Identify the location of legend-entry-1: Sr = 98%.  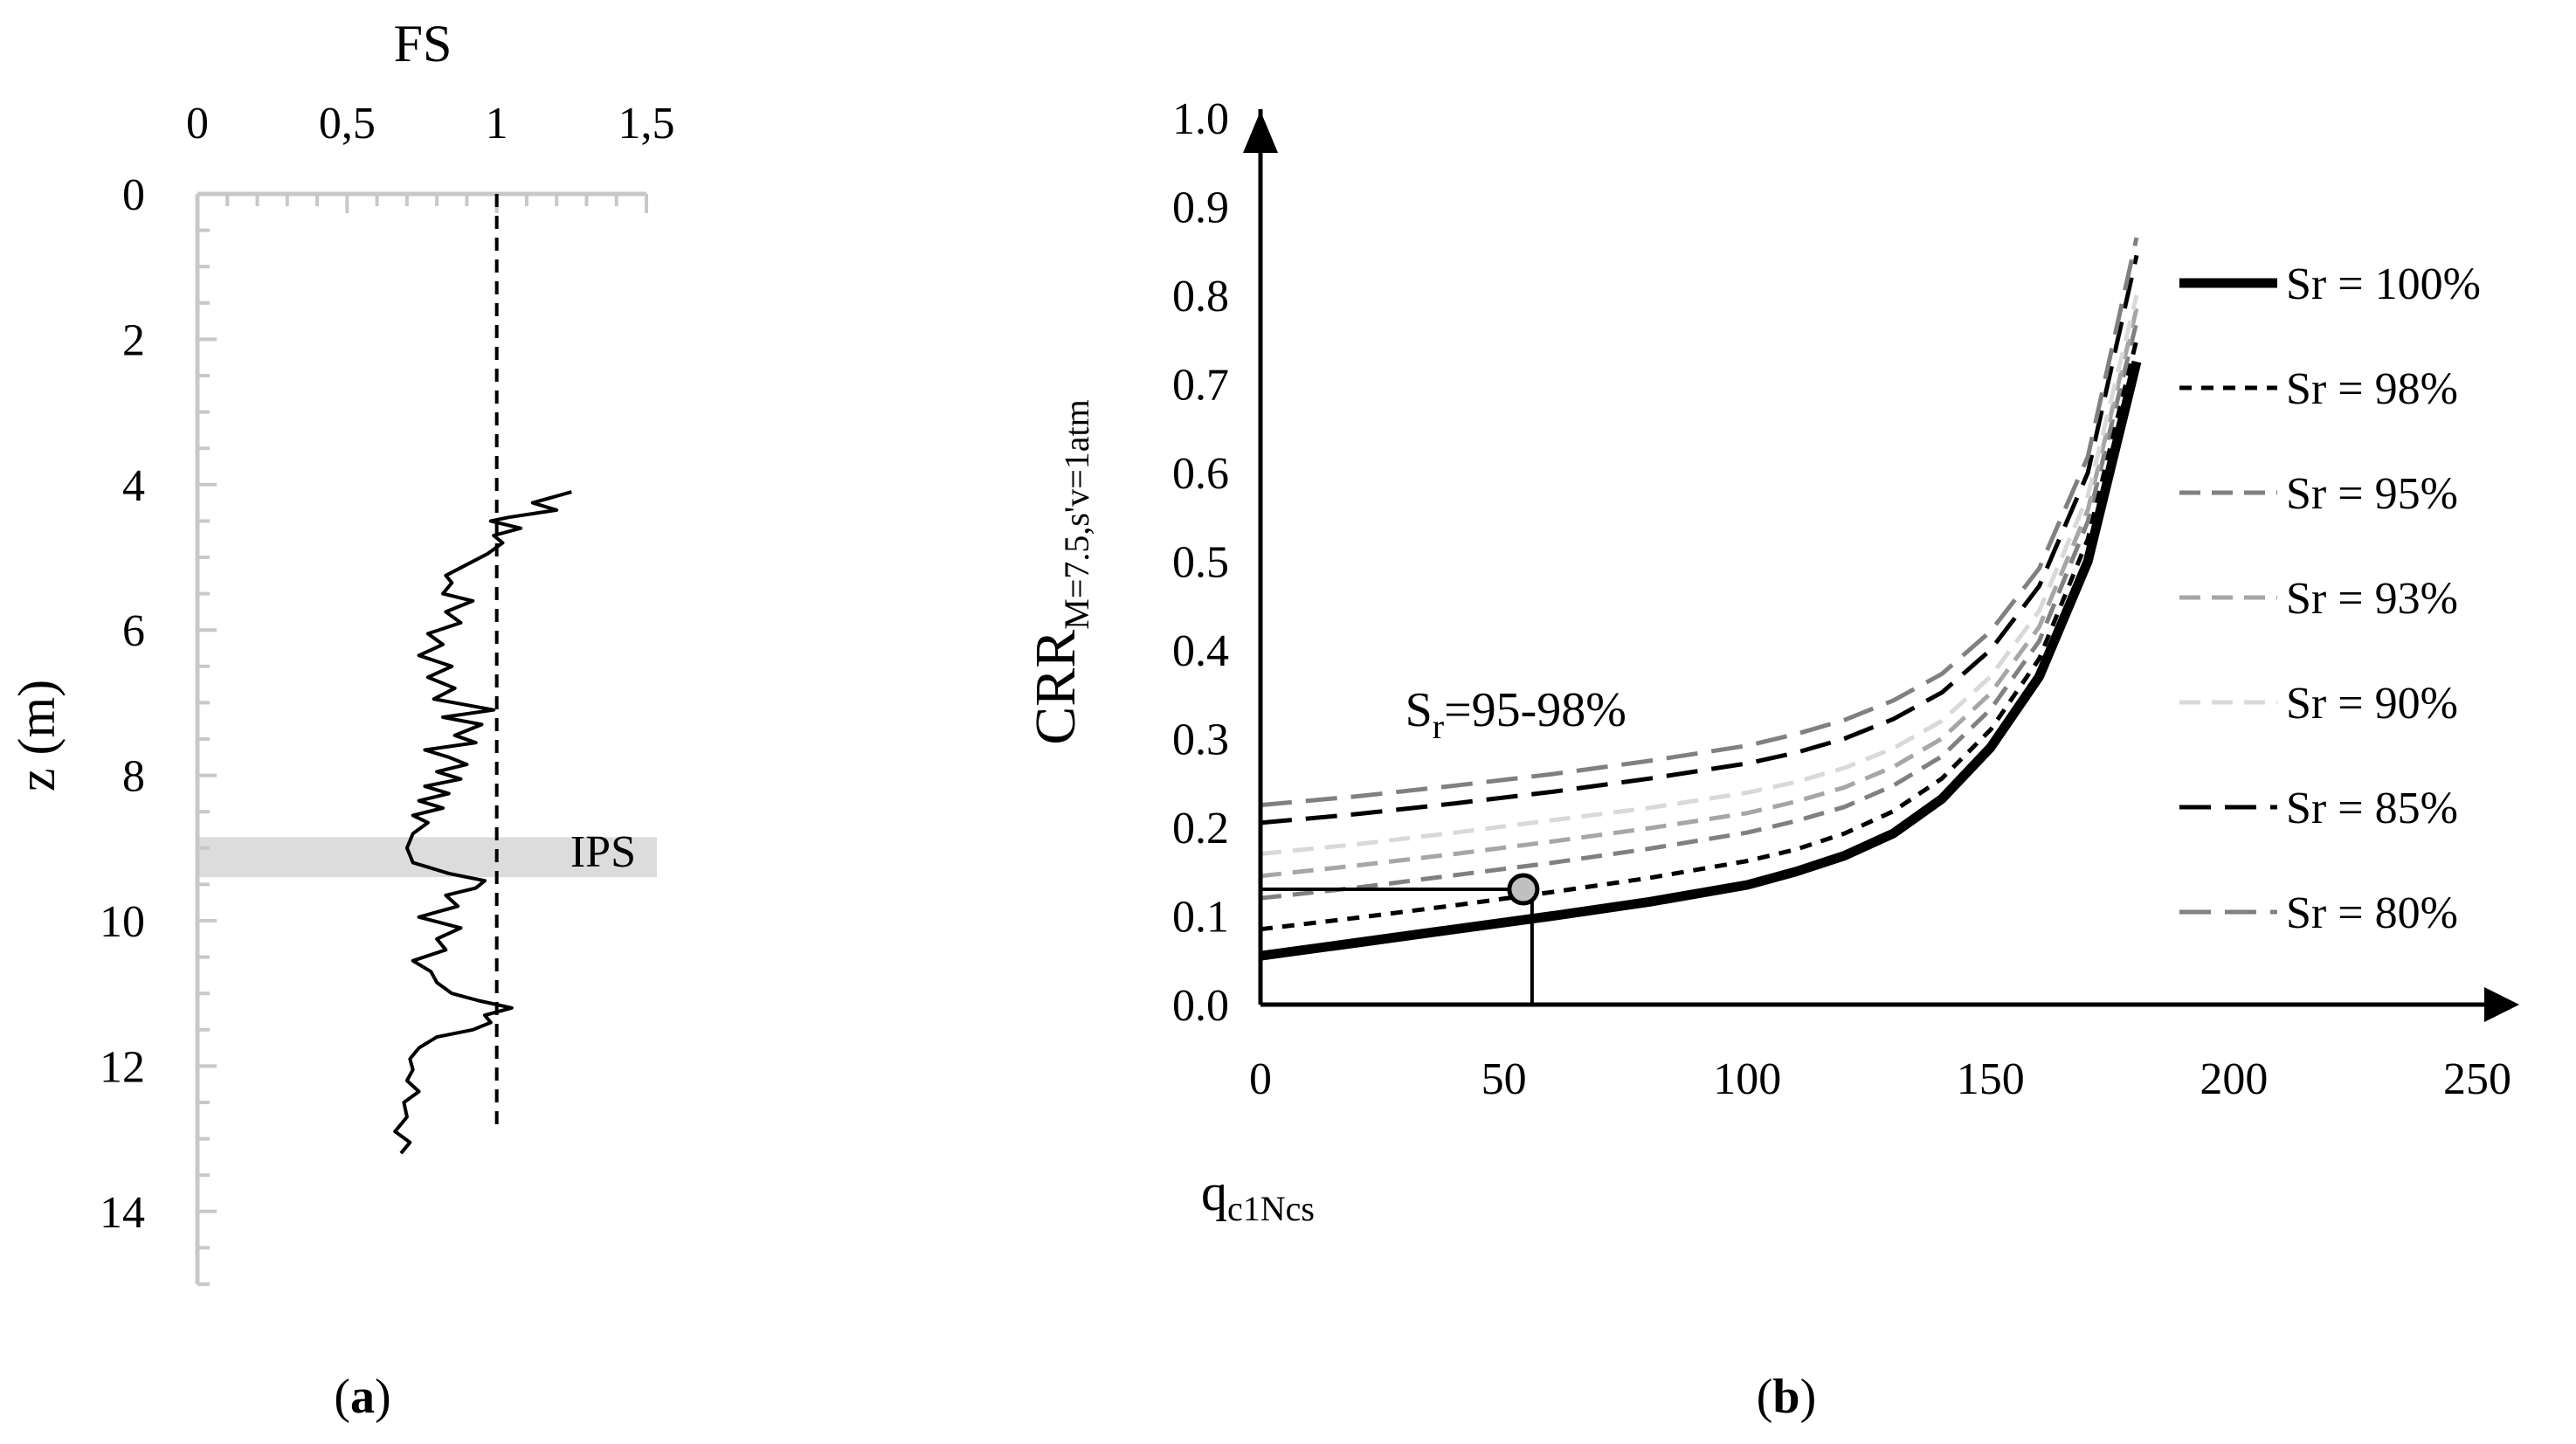
(2372, 389).